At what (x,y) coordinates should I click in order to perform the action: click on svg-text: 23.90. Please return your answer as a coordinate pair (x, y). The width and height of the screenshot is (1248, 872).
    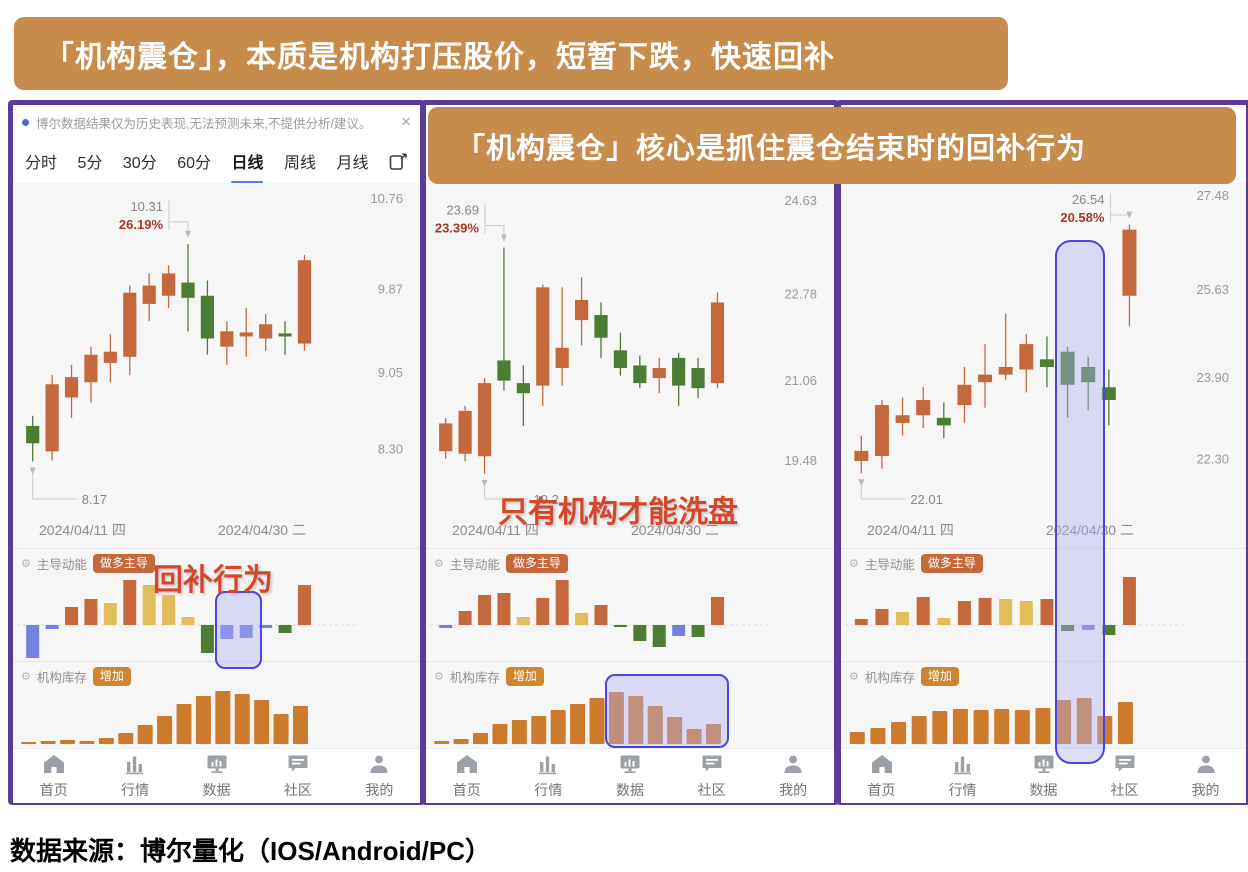
    Looking at the image, I should click on (1212, 377).